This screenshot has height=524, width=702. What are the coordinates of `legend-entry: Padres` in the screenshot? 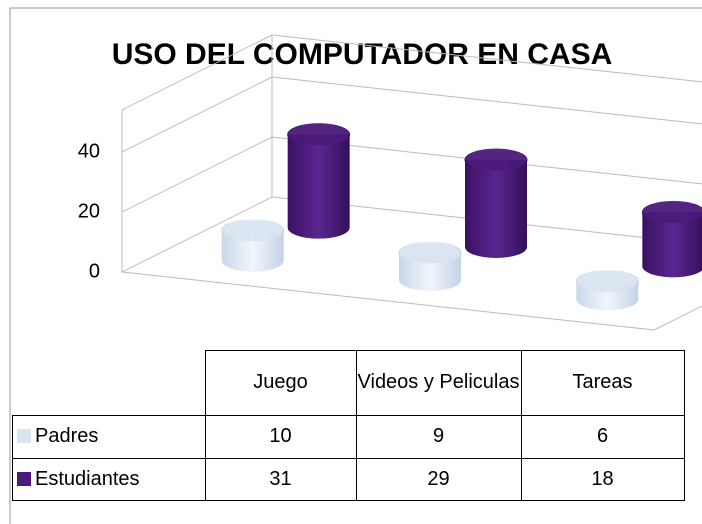 It's located at (109, 436).